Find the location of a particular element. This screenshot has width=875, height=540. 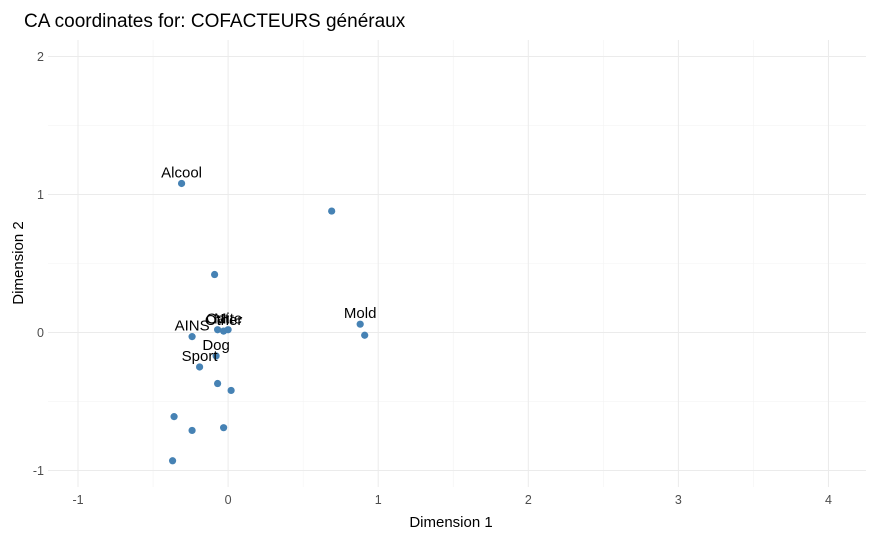

x-tick-label: -1 is located at coordinates (77, 500).